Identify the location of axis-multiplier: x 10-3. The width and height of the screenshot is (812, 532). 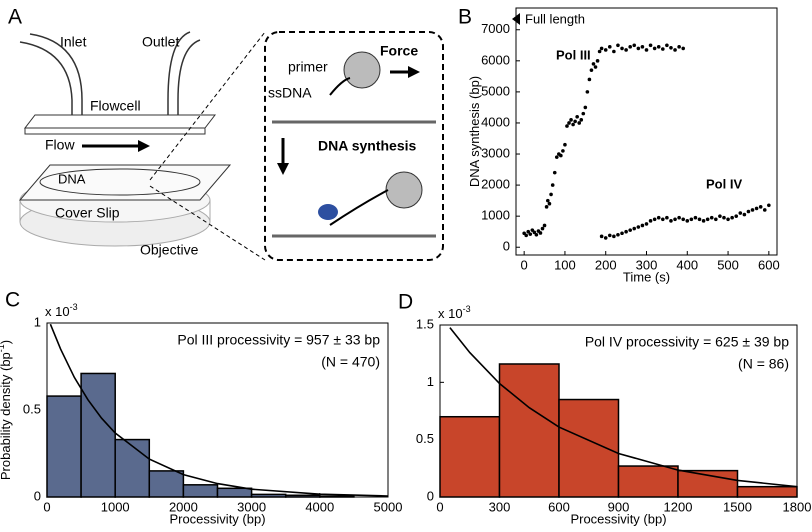
(61, 310).